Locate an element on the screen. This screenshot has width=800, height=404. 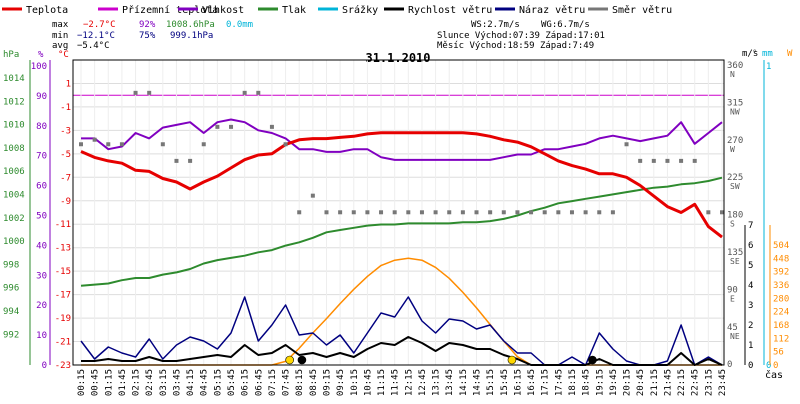
tick-pct: 0 is located at coordinates (44, 366).